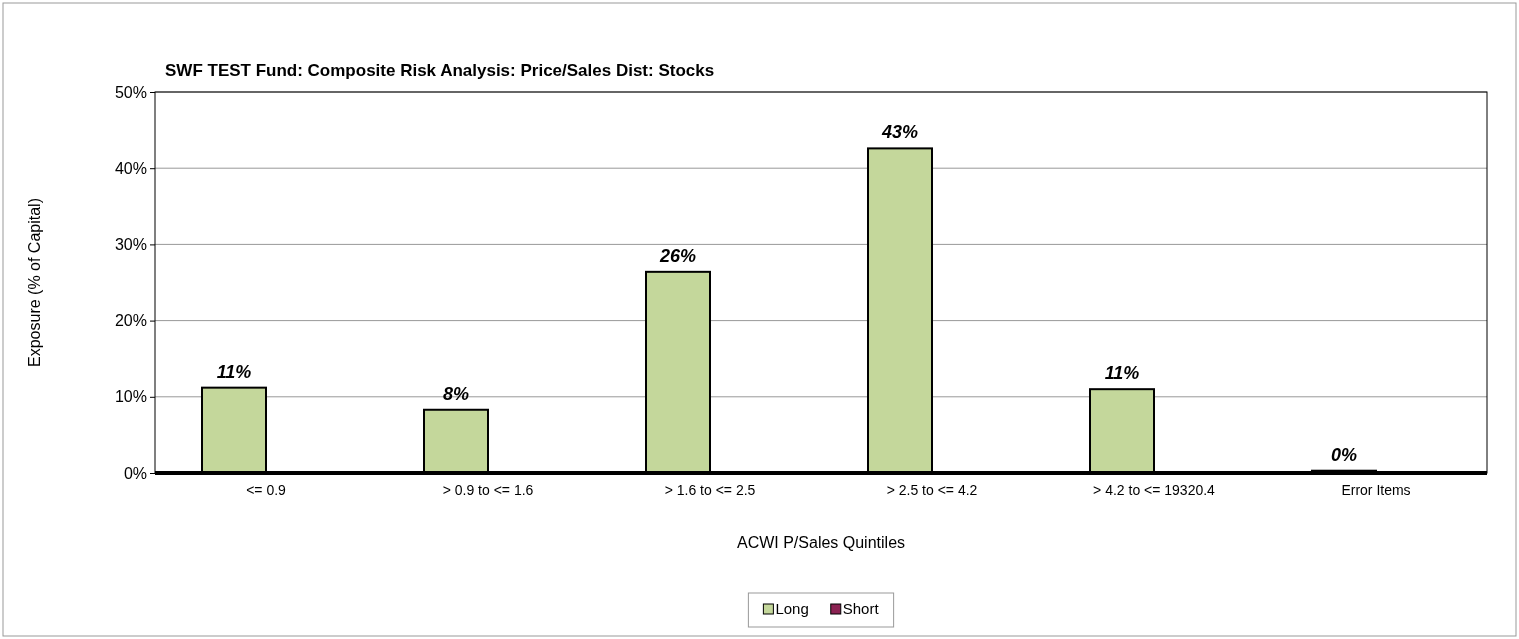  What do you see at coordinates (456, 393) in the screenshot?
I see `data-label: 8%` at bounding box center [456, 393].